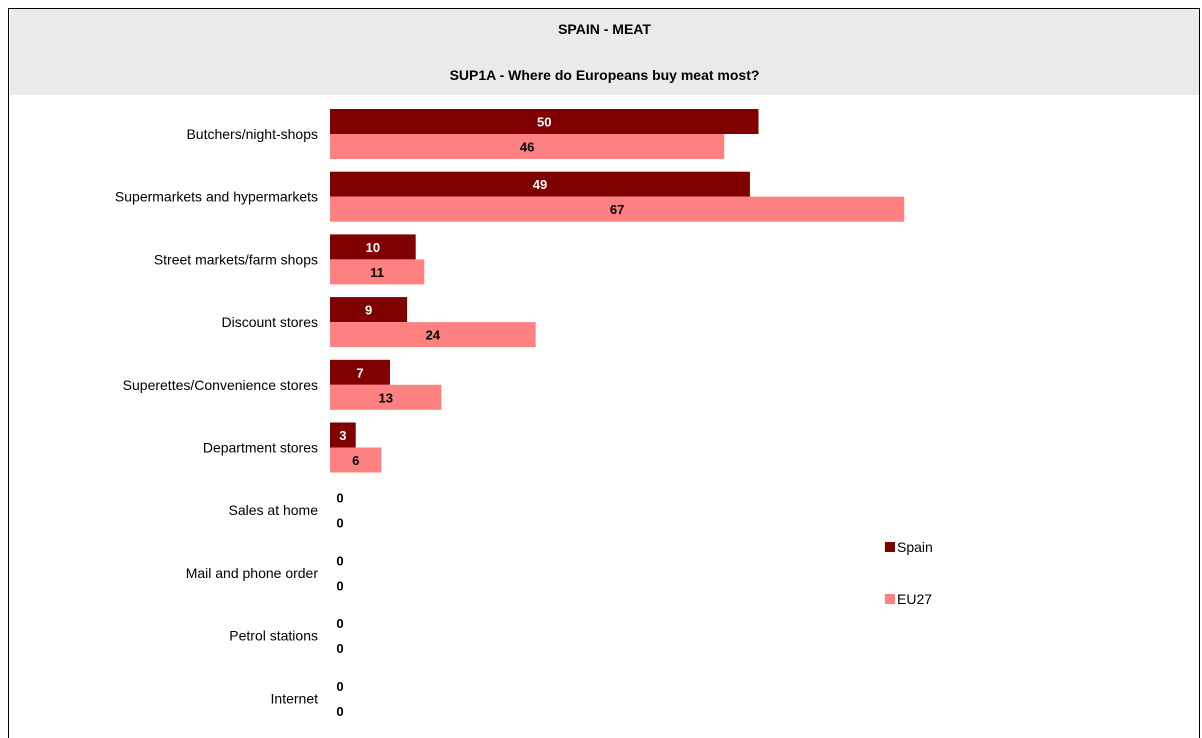 Image resolution: width=1202 pixels, height=738 pixels. I want to click on data-label-spain: 49, so click(540, 184).